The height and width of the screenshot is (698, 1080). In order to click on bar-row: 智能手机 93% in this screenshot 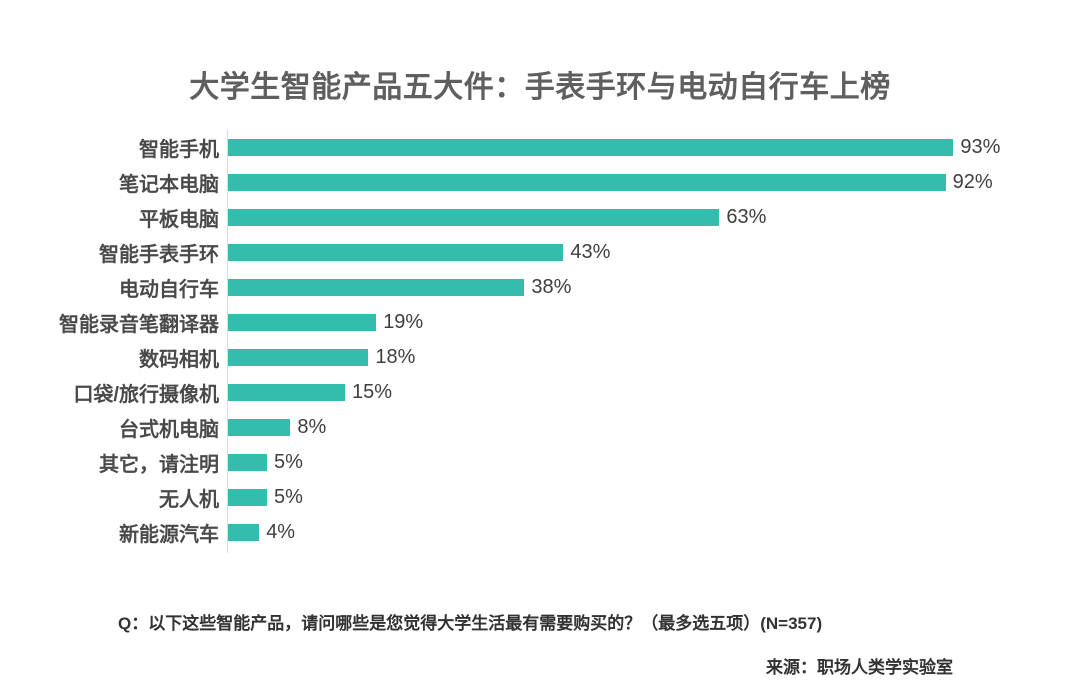, I will do `click(540, 147)`.